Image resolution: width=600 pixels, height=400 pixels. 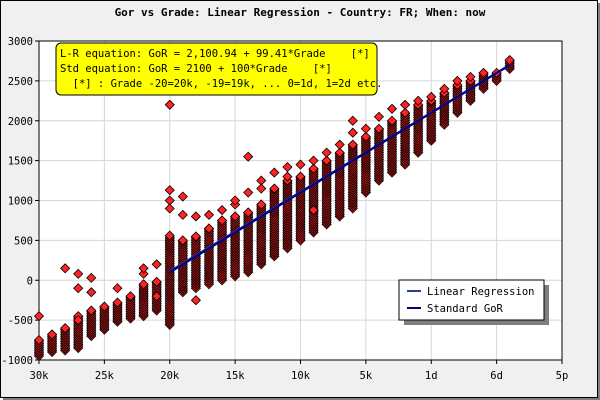 I want to click on x-tick-label: 10k, so click(x=301, y=376).